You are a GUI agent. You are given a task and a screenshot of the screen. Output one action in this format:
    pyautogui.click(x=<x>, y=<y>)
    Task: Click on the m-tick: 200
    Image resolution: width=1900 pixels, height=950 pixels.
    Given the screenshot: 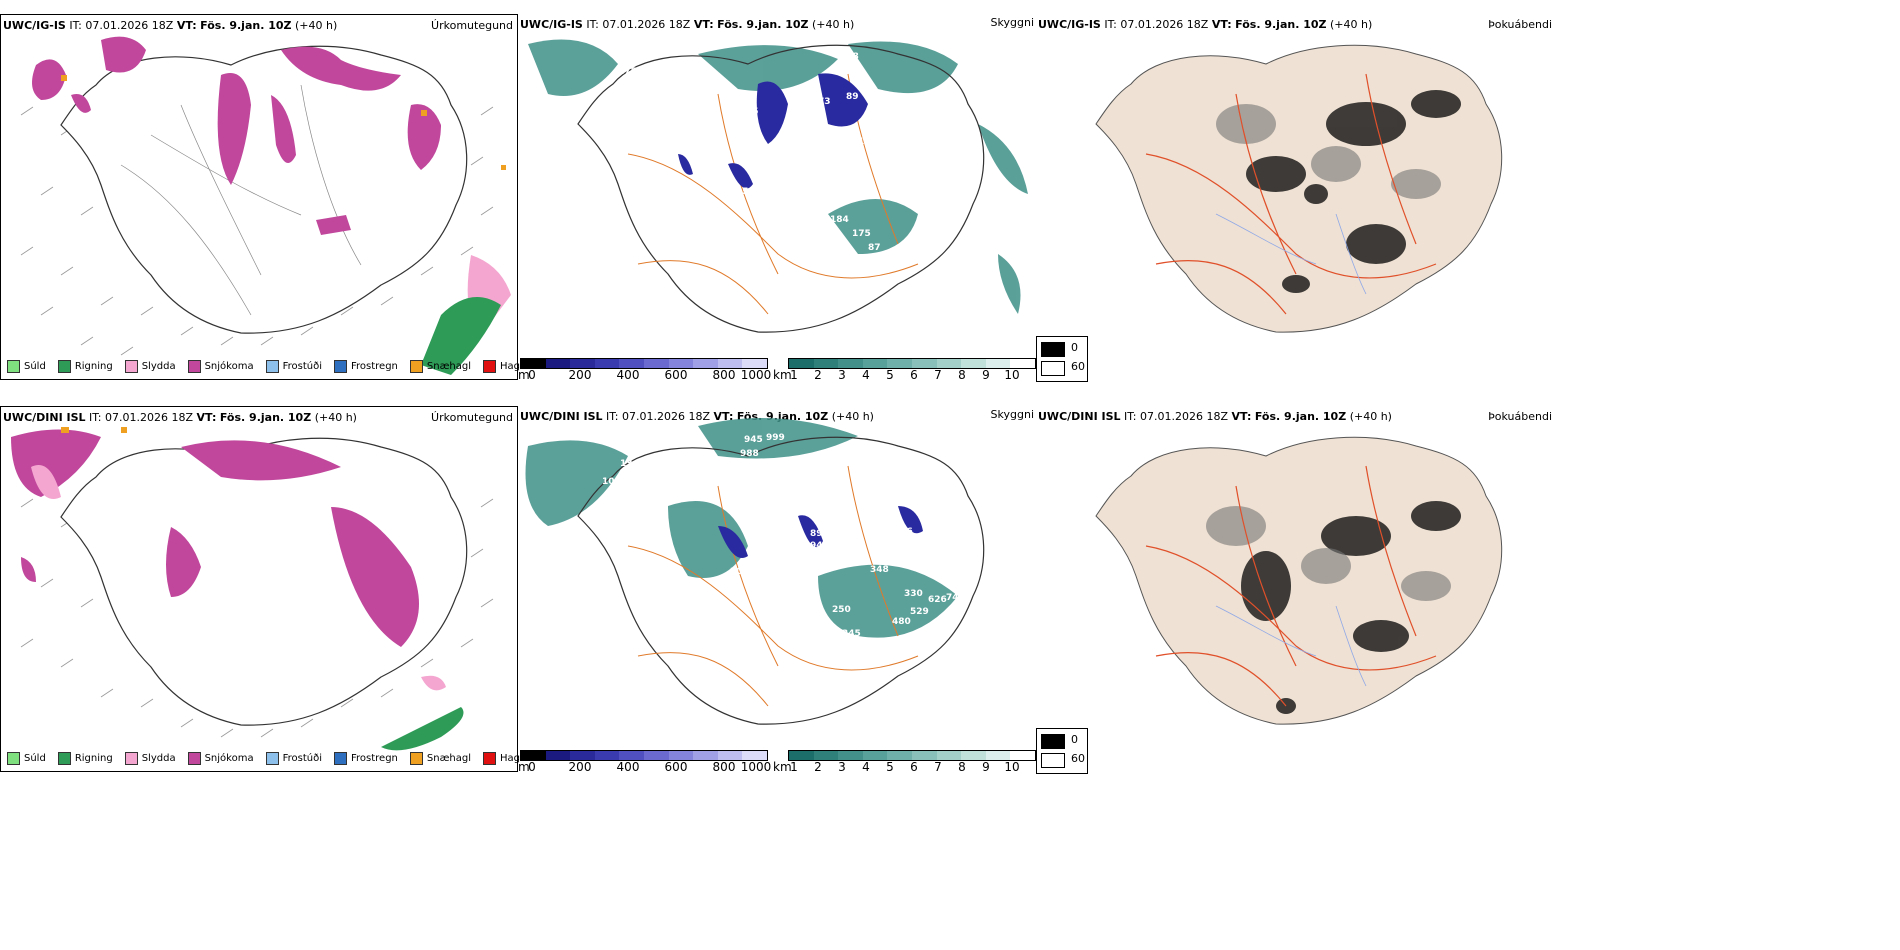 What is the action you would take?
    pyautogui.click(x=580, y=375)
    